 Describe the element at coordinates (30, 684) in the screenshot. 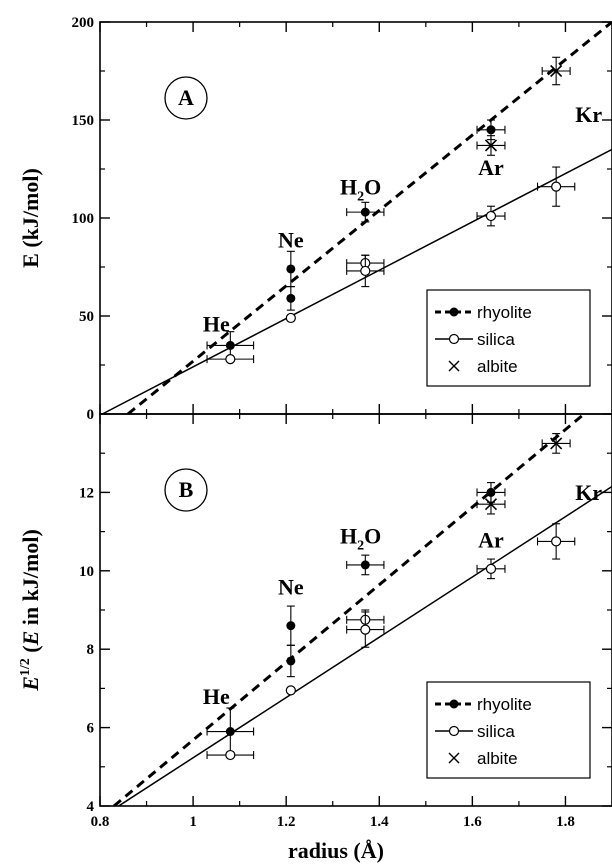

I see `y-axis-title-e: E` at that location.